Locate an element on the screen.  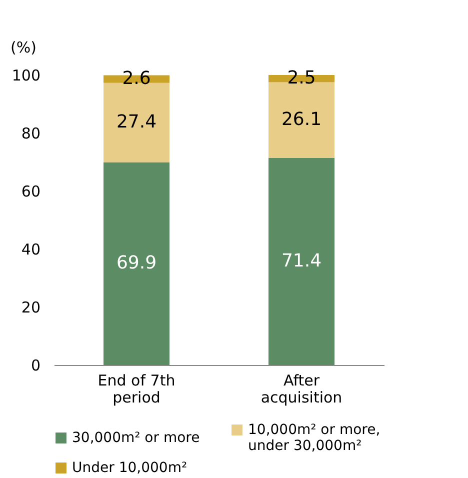
y-axis-title: (%) is located at coordinates (23, 47).